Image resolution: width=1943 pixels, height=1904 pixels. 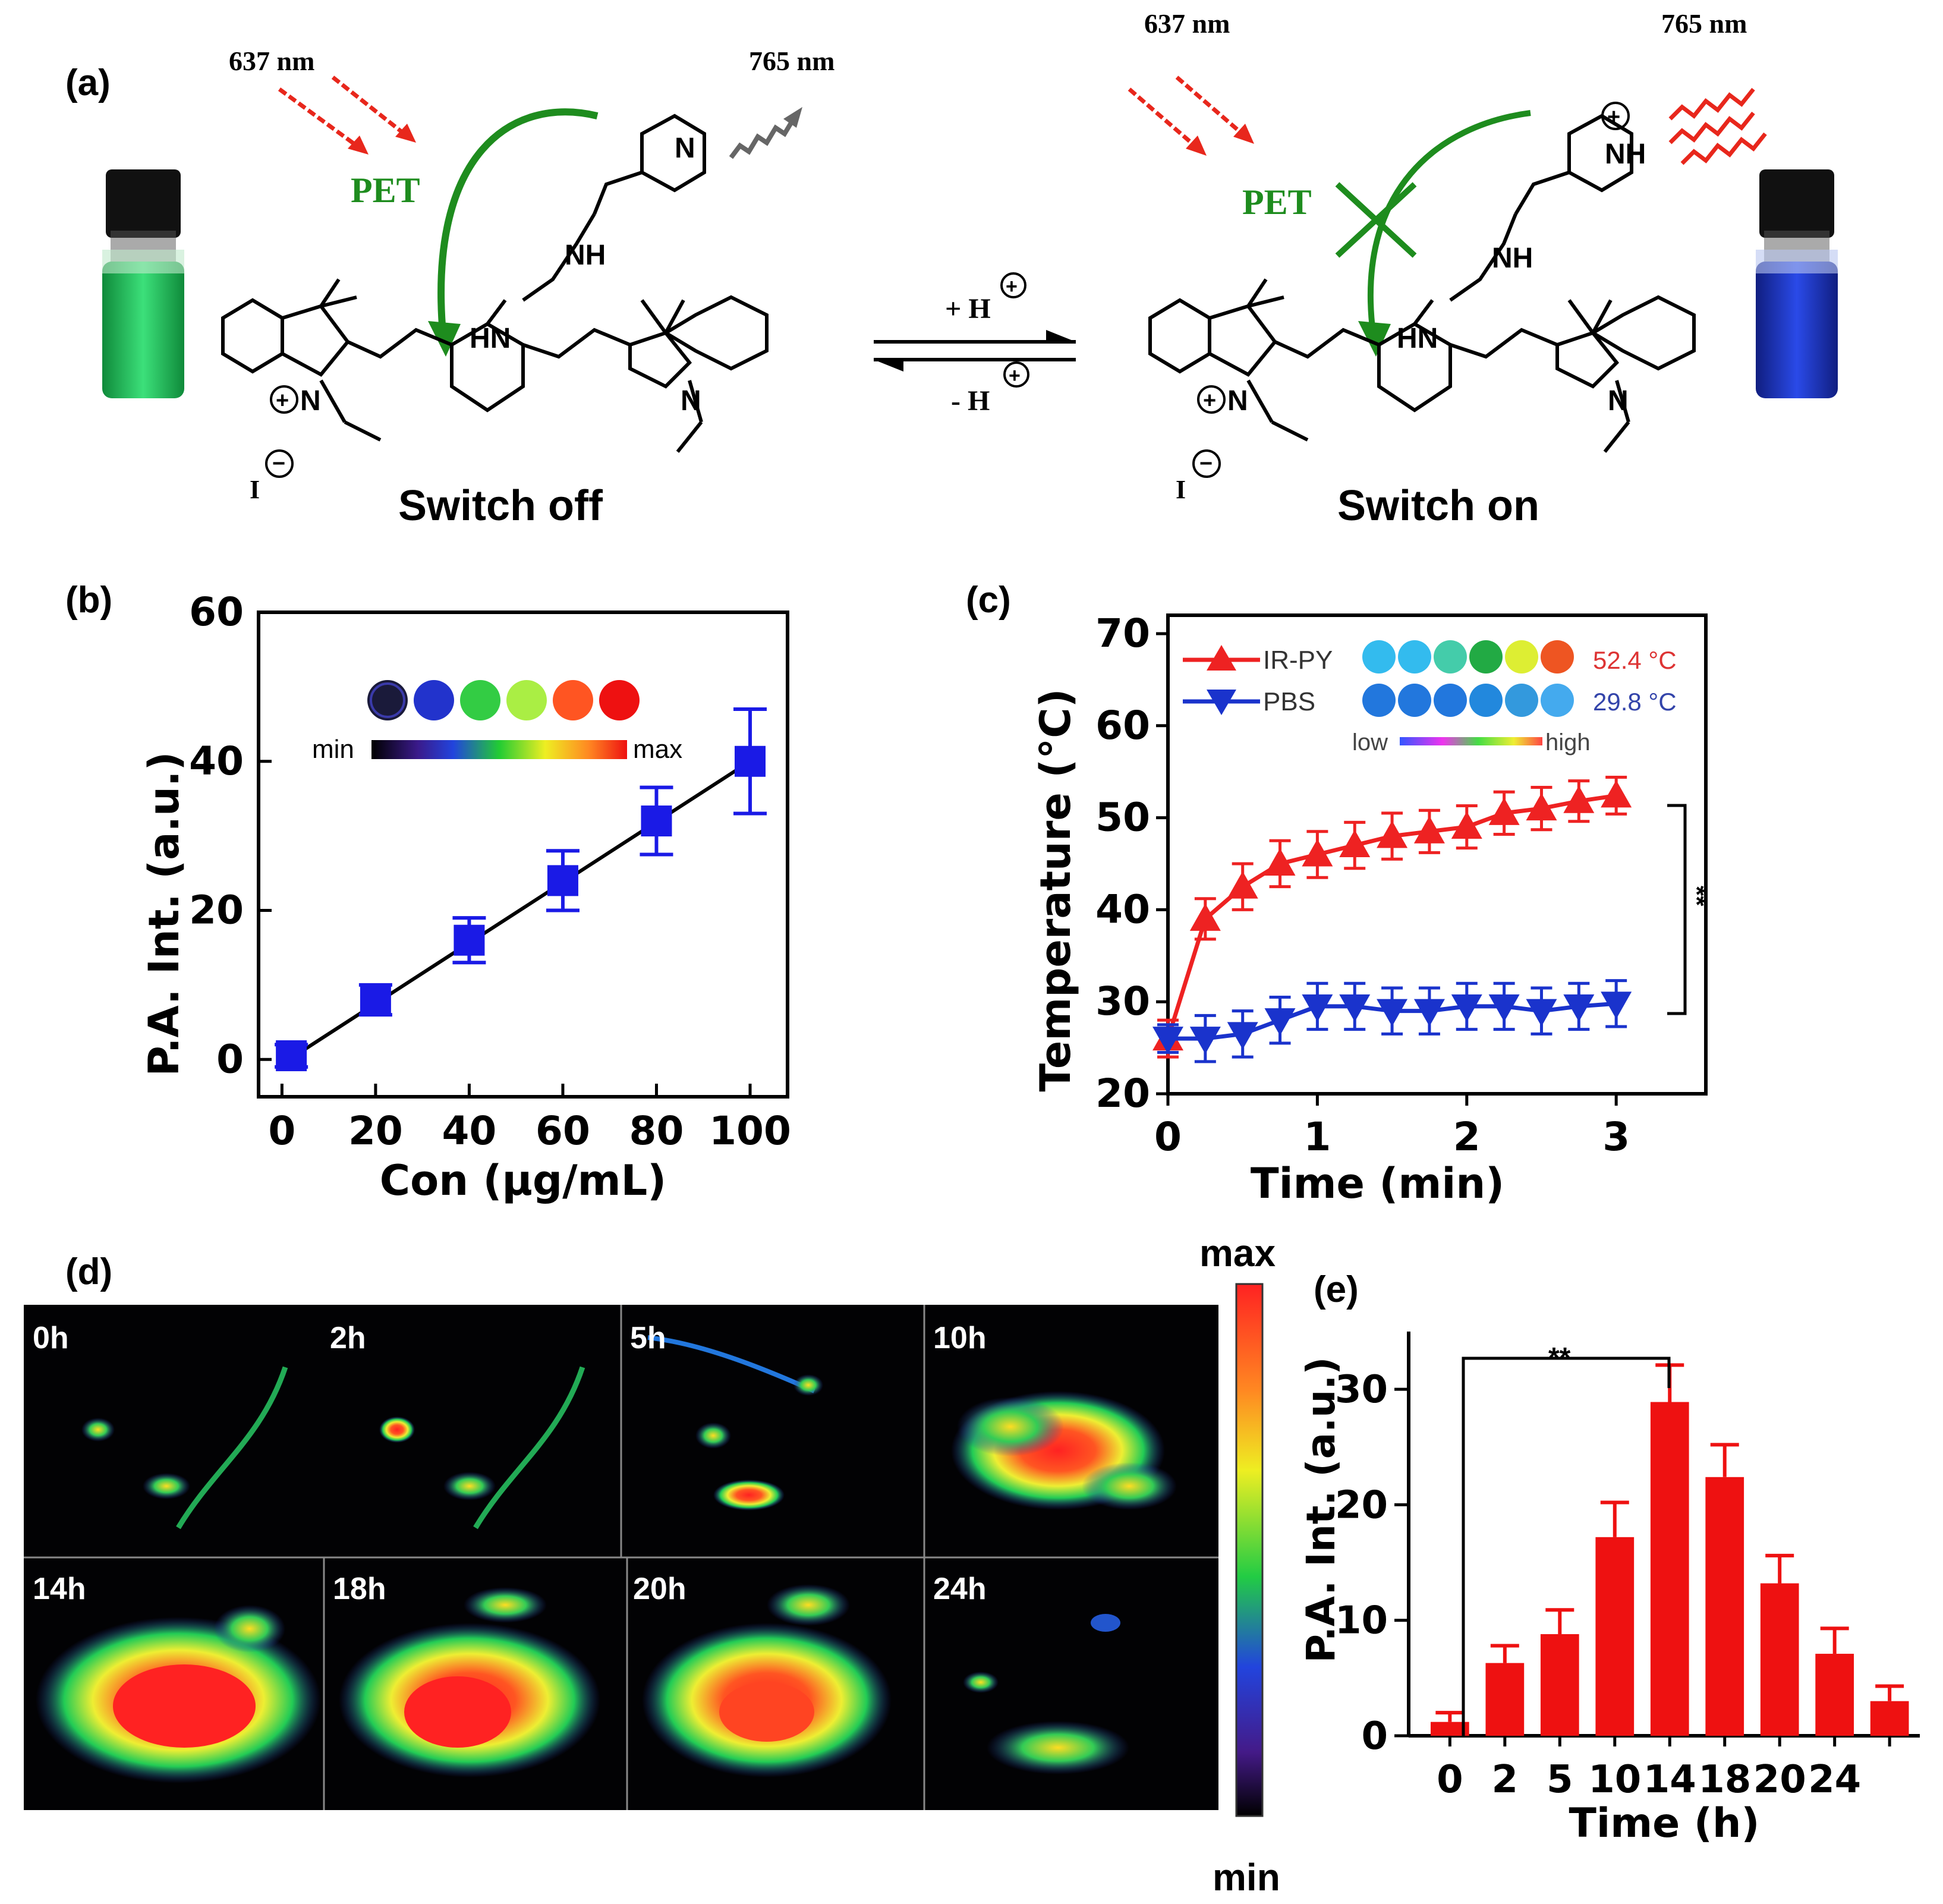 I want to click on colorbar-d-min: min, so click(x=1246, y=1878).